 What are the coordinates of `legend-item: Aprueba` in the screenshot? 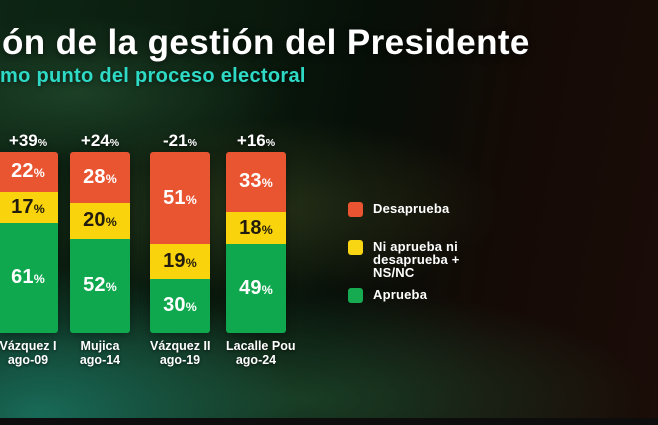 It's located at (404, 295).